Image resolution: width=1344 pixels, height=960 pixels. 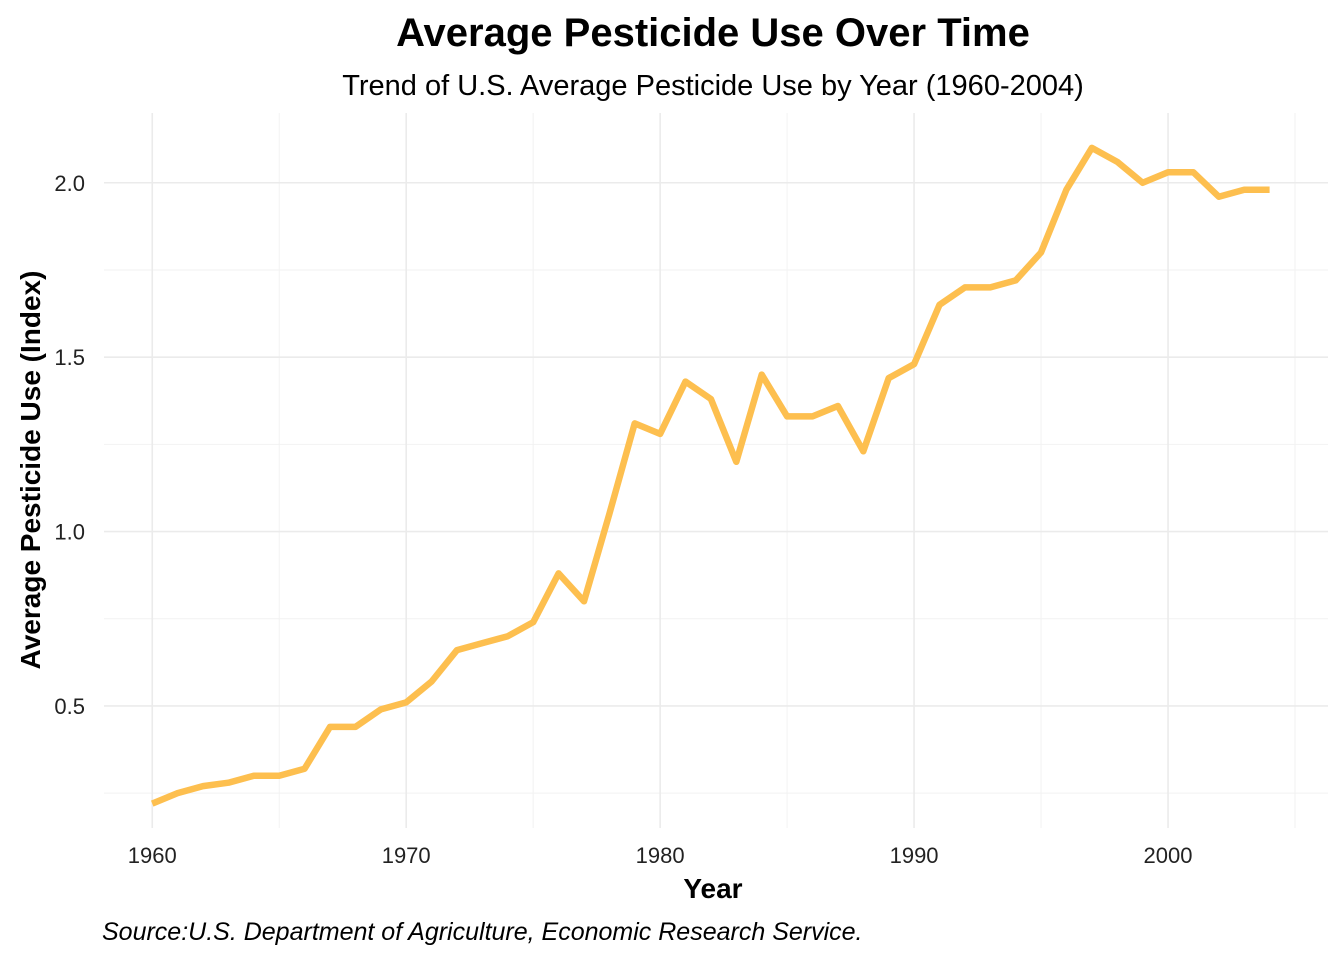 I want to click on x-tick-label: 1980, so click(x=660, y=855).